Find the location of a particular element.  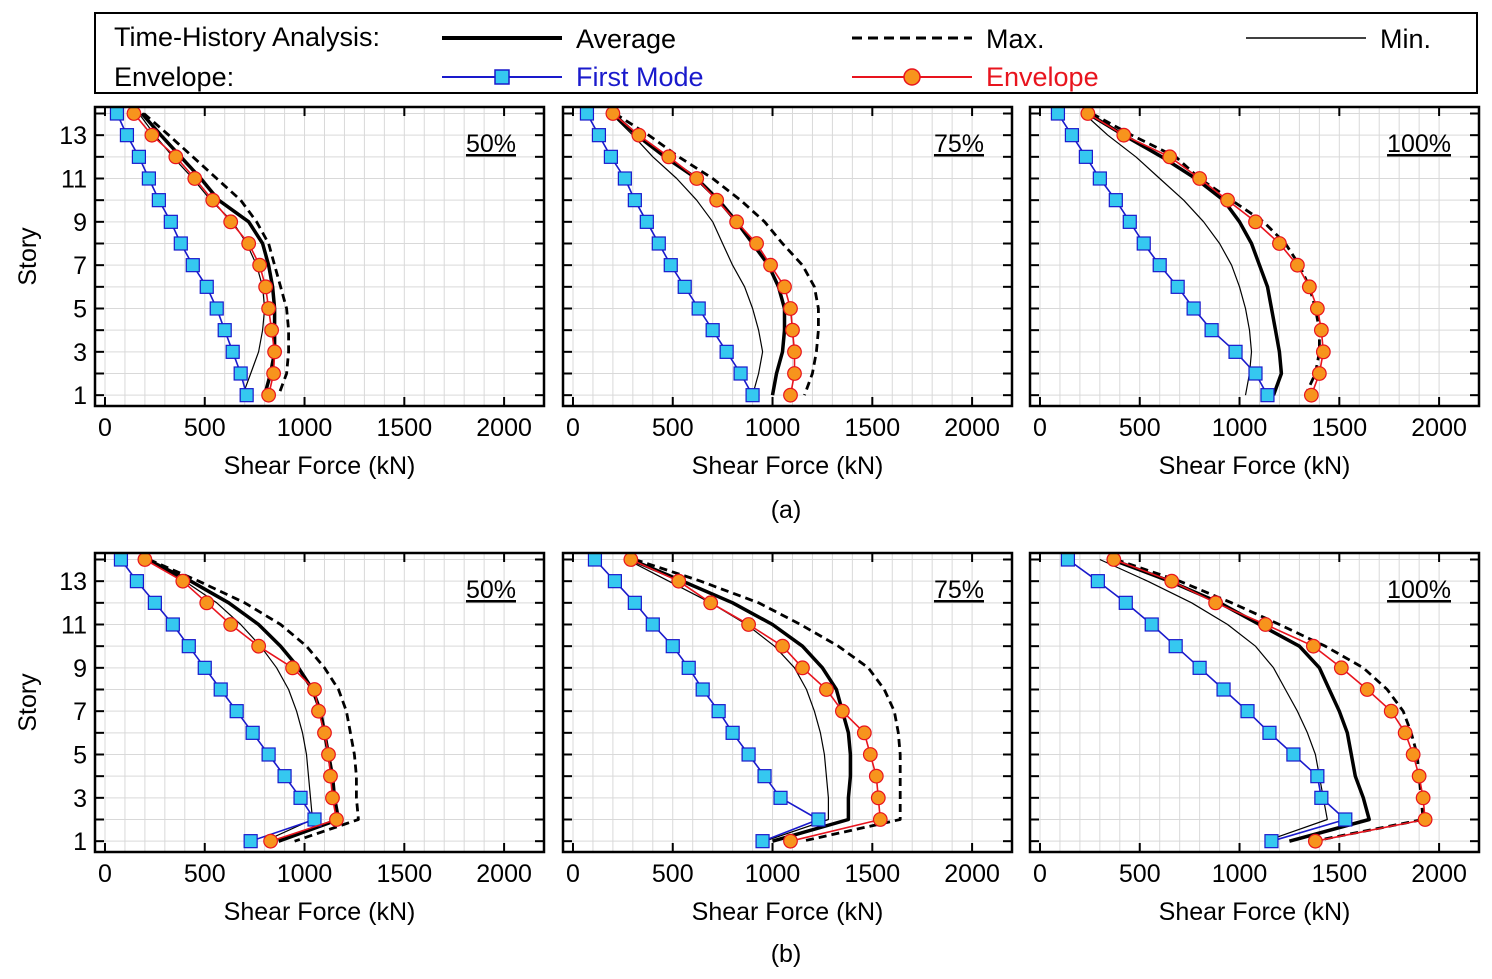

legend-symbols is located at coordinates (904, 61).